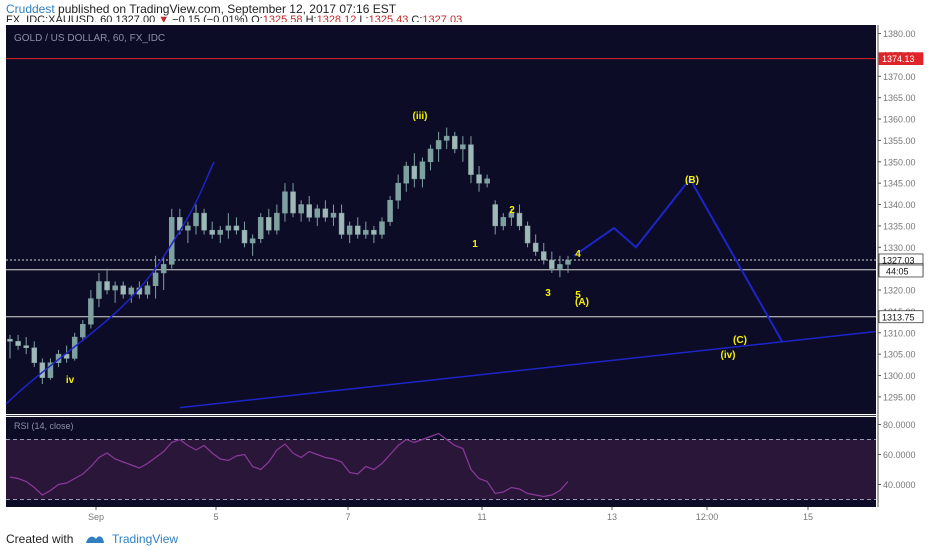  I want to click on chart-title: GOLD / US DOLLAR, 60, FX_IDC, so click(89, 38).